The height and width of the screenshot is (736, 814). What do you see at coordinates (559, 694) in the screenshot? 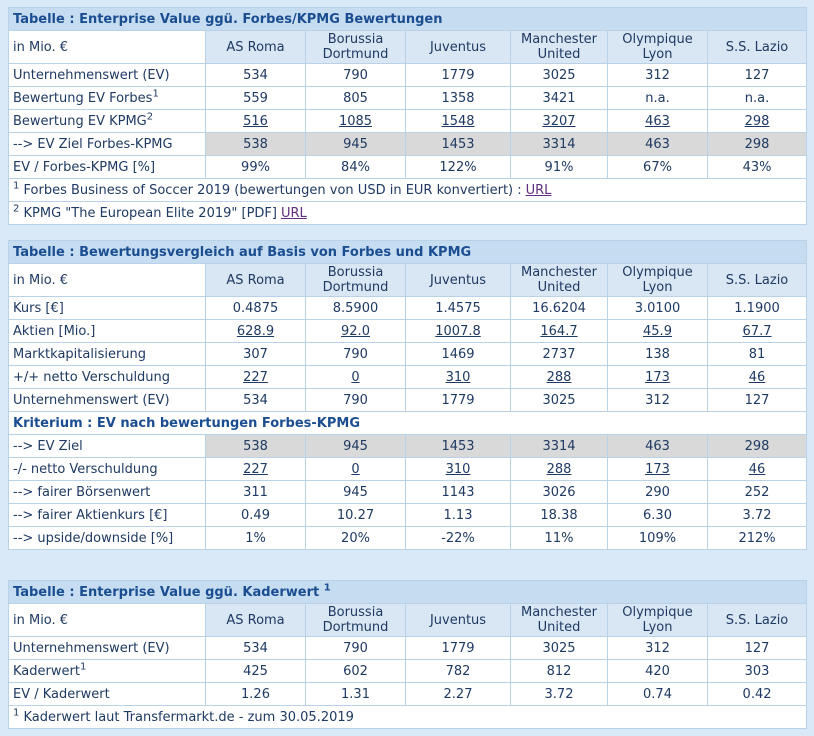
I see `value-cell: 3.72` at bounding box center [559, 694].